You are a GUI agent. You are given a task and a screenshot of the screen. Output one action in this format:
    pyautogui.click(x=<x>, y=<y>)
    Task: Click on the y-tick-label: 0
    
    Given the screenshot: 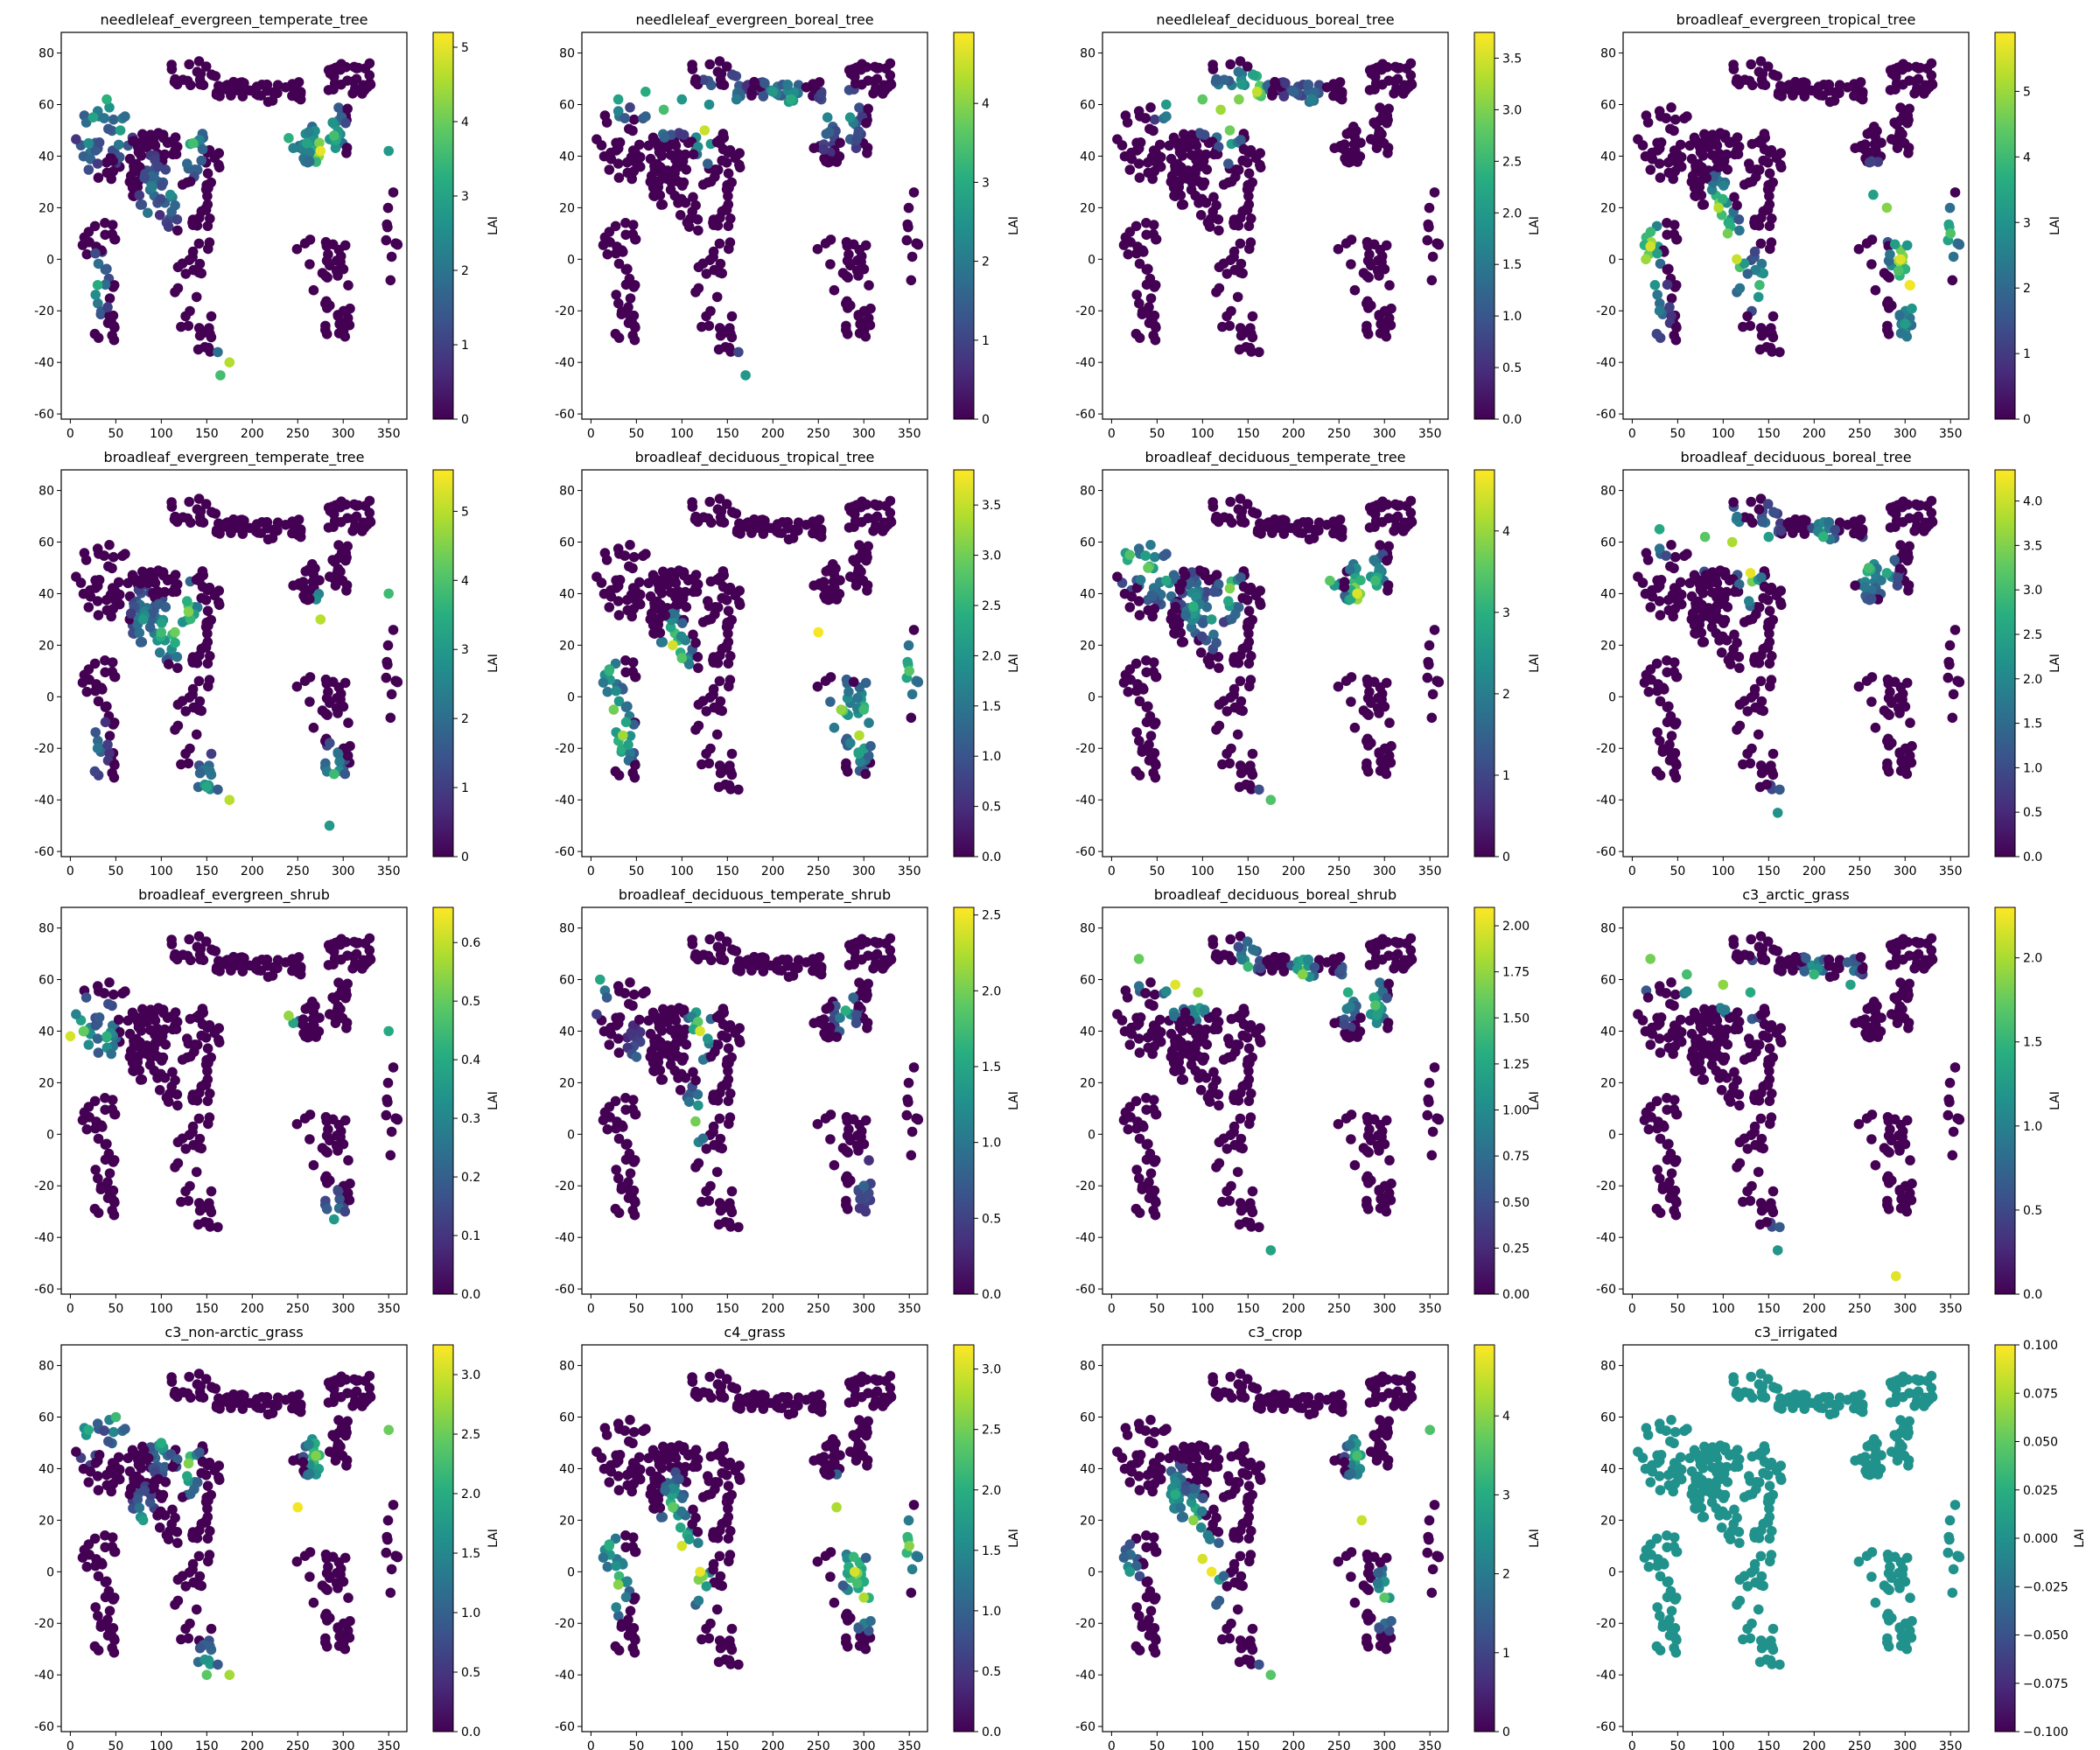 What is the action you would take?
    pyautogui.click(x=50, y=1135)
    